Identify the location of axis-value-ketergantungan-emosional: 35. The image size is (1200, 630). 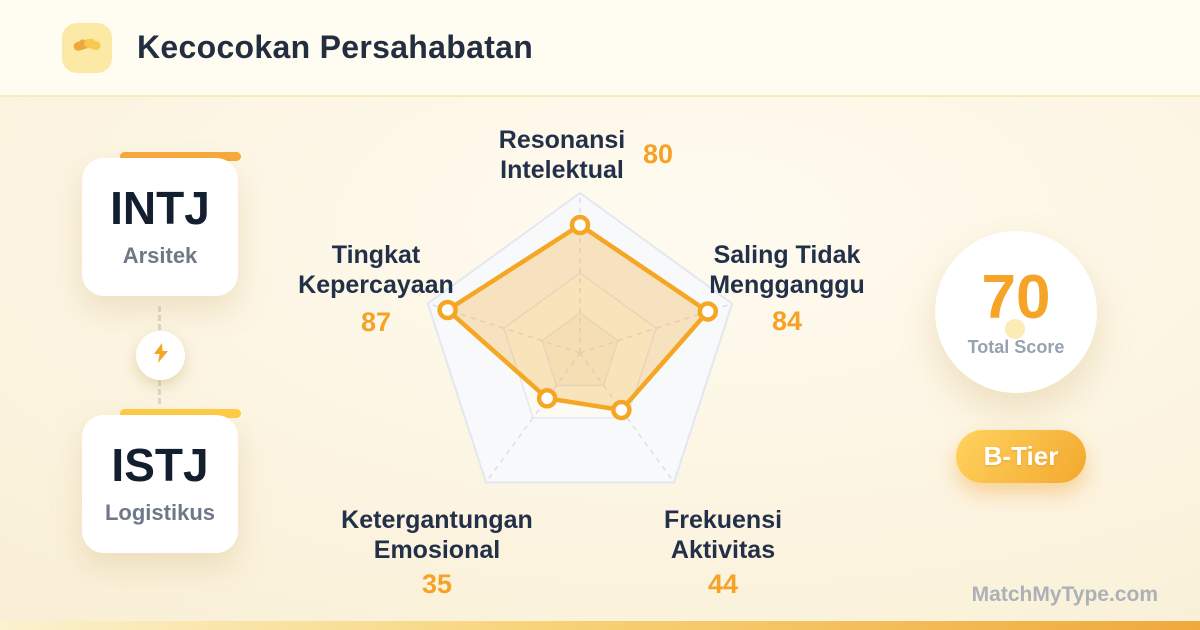
(437, 584).